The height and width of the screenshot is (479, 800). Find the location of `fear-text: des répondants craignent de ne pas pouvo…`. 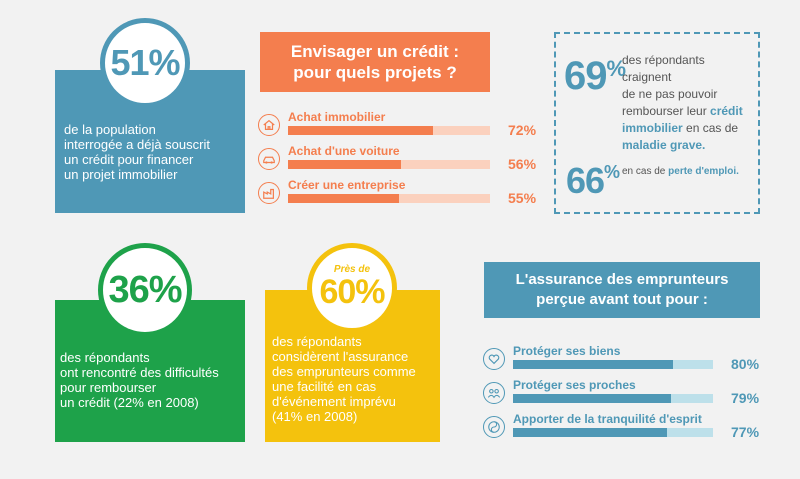

fear-text: des répondants craignent de ne pas pouvo… is located at coordinates (689, 103).